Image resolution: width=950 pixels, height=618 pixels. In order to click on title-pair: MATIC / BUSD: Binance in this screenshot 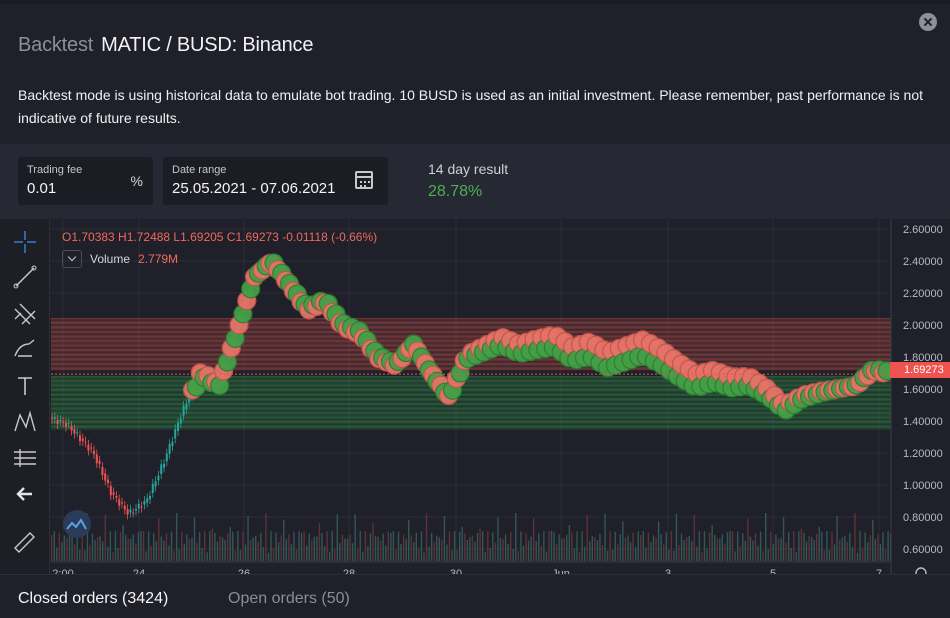, I will do `click(207, 45)`.